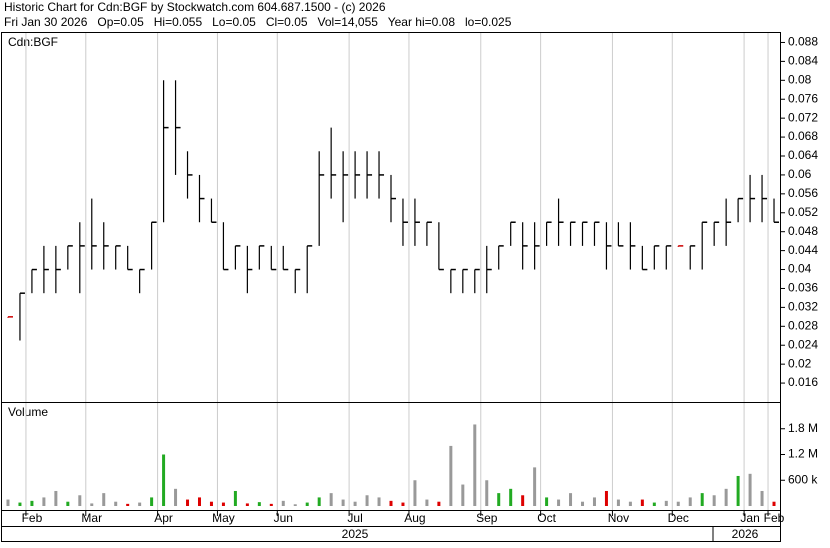  Describe the element at coordinates (803, 231) in the screenshot. I see `y-tick-label: 0.048` at that location.